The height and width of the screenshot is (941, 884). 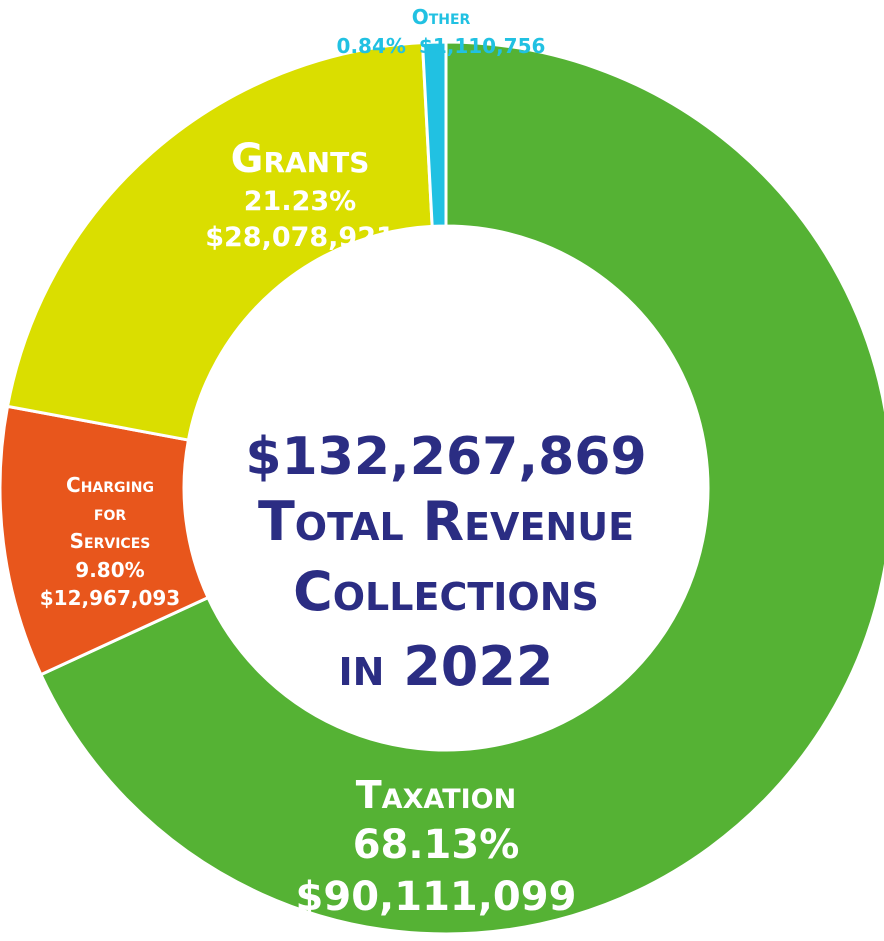 I want to click on taxation-percent-label: 68.13%, so click(x=436, y=845).